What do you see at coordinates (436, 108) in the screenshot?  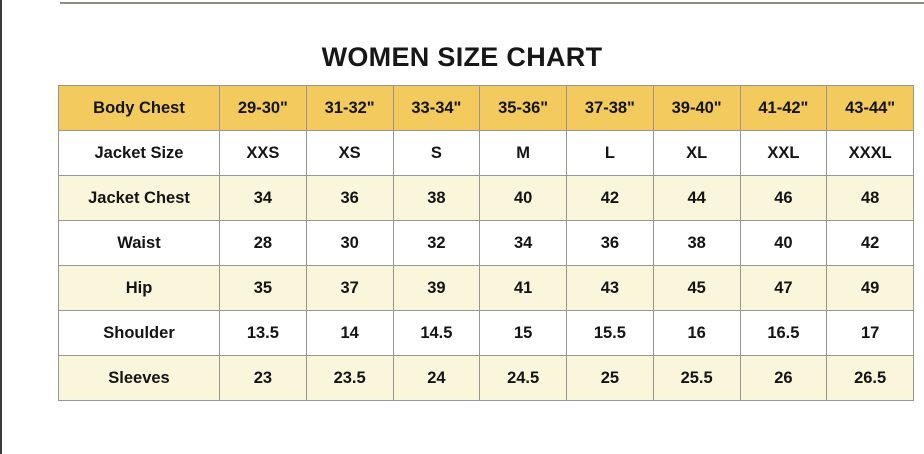 I see `header-cell-size-2: 33-34"` at bounding box center [436, 108].